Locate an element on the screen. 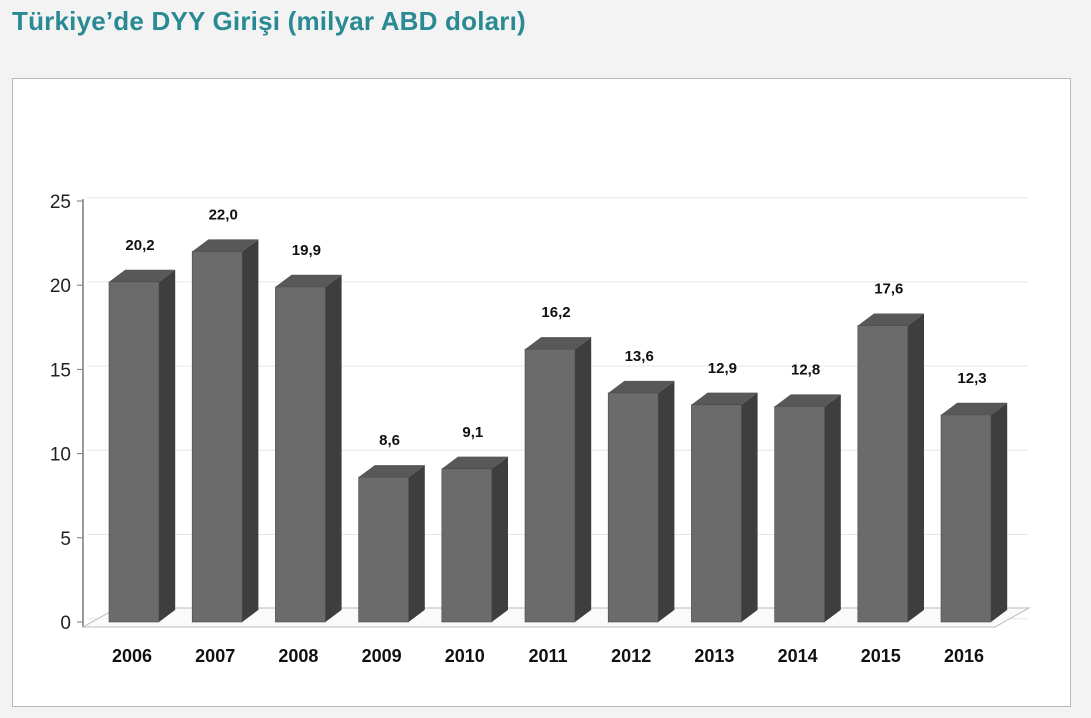  data-label: 17,6 is located at coordinates (888, 289).